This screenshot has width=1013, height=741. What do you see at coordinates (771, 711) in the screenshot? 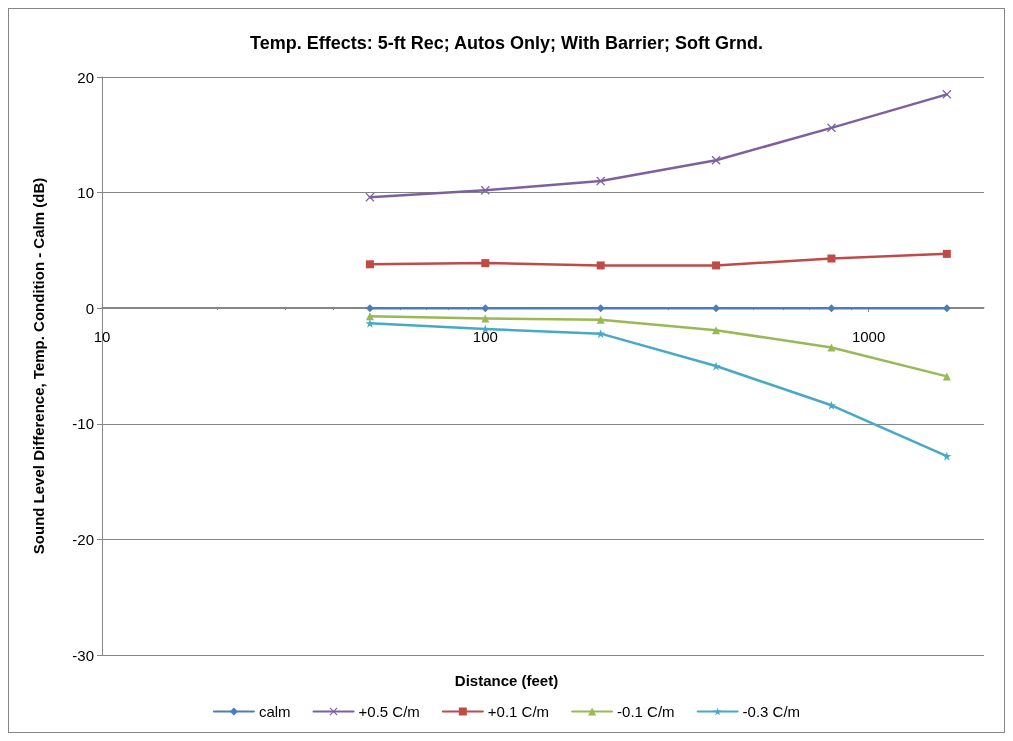
I see `legend-label: -0.3 C/m` at bounding box center [771, 711].